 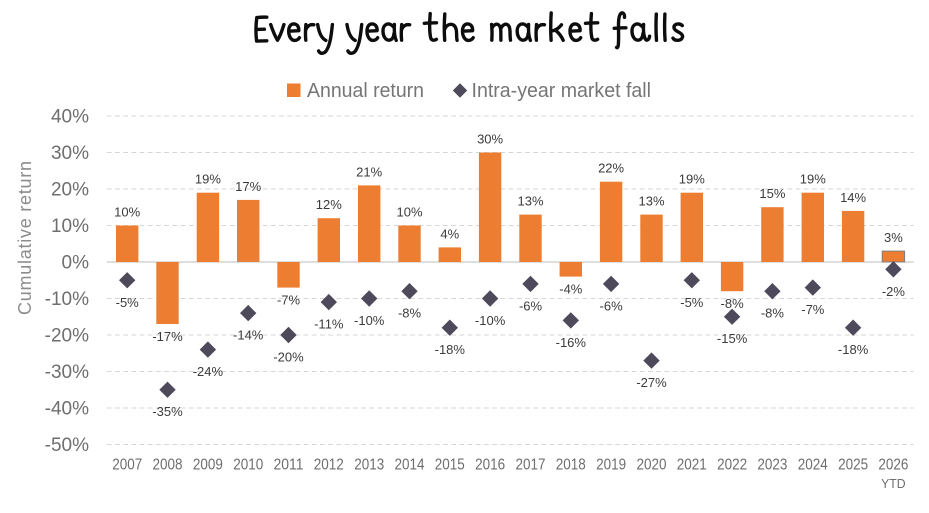 What do you see at coordinates (369, 171) in the screenshot?
I see `svg-text: 21%` at bounding box center [369, 171].